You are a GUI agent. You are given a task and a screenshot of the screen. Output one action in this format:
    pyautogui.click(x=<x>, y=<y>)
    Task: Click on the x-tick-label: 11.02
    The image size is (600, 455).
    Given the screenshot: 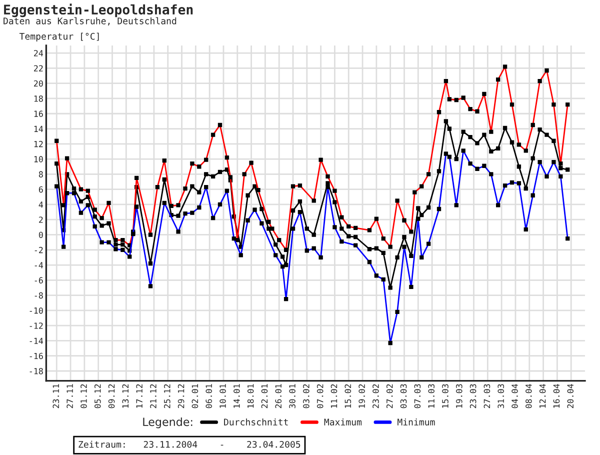 What is the action you would take?
    pyautogui.click(x=334, y=396)
    